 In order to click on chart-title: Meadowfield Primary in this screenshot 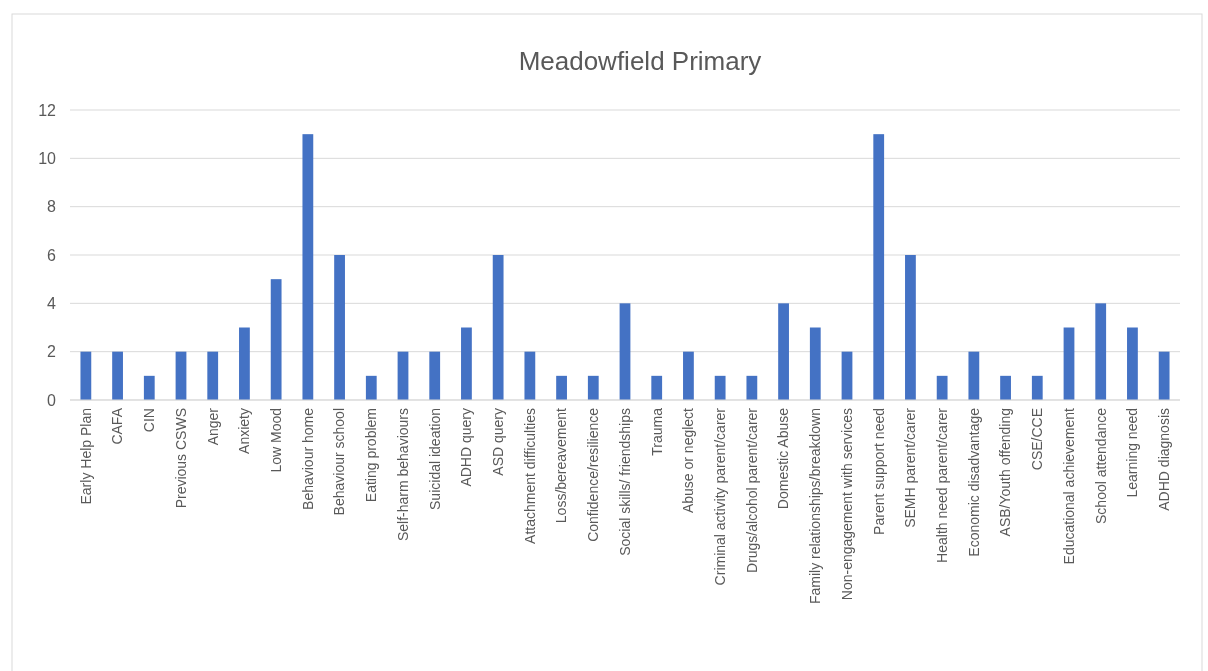, I will do `click(640, 61)`.